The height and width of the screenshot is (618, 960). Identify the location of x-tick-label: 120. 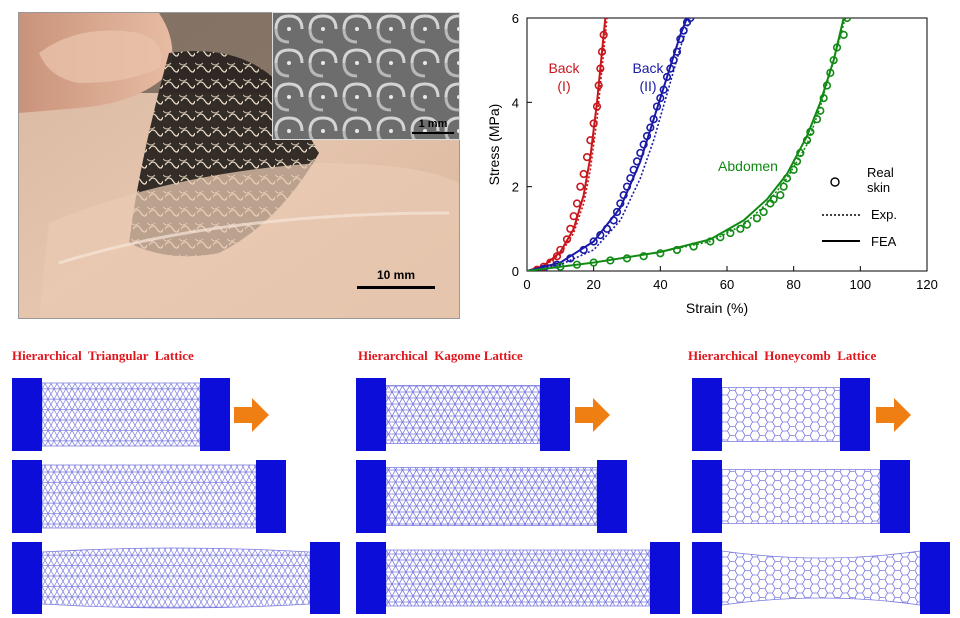
(927, 284).